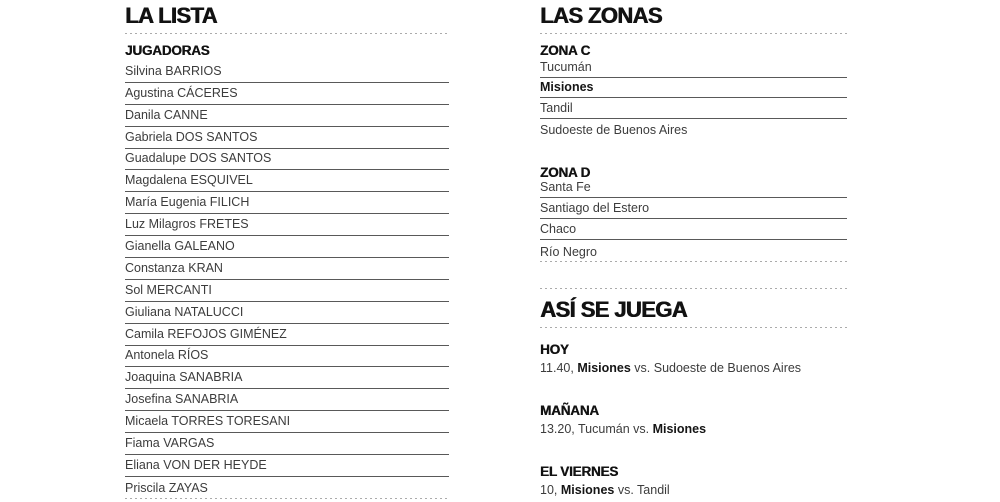 The height and width of the screenshot is (502, 1000). Describe the element at coordinates (287, 33) in the screenshot. I see `title-rule` at that location.